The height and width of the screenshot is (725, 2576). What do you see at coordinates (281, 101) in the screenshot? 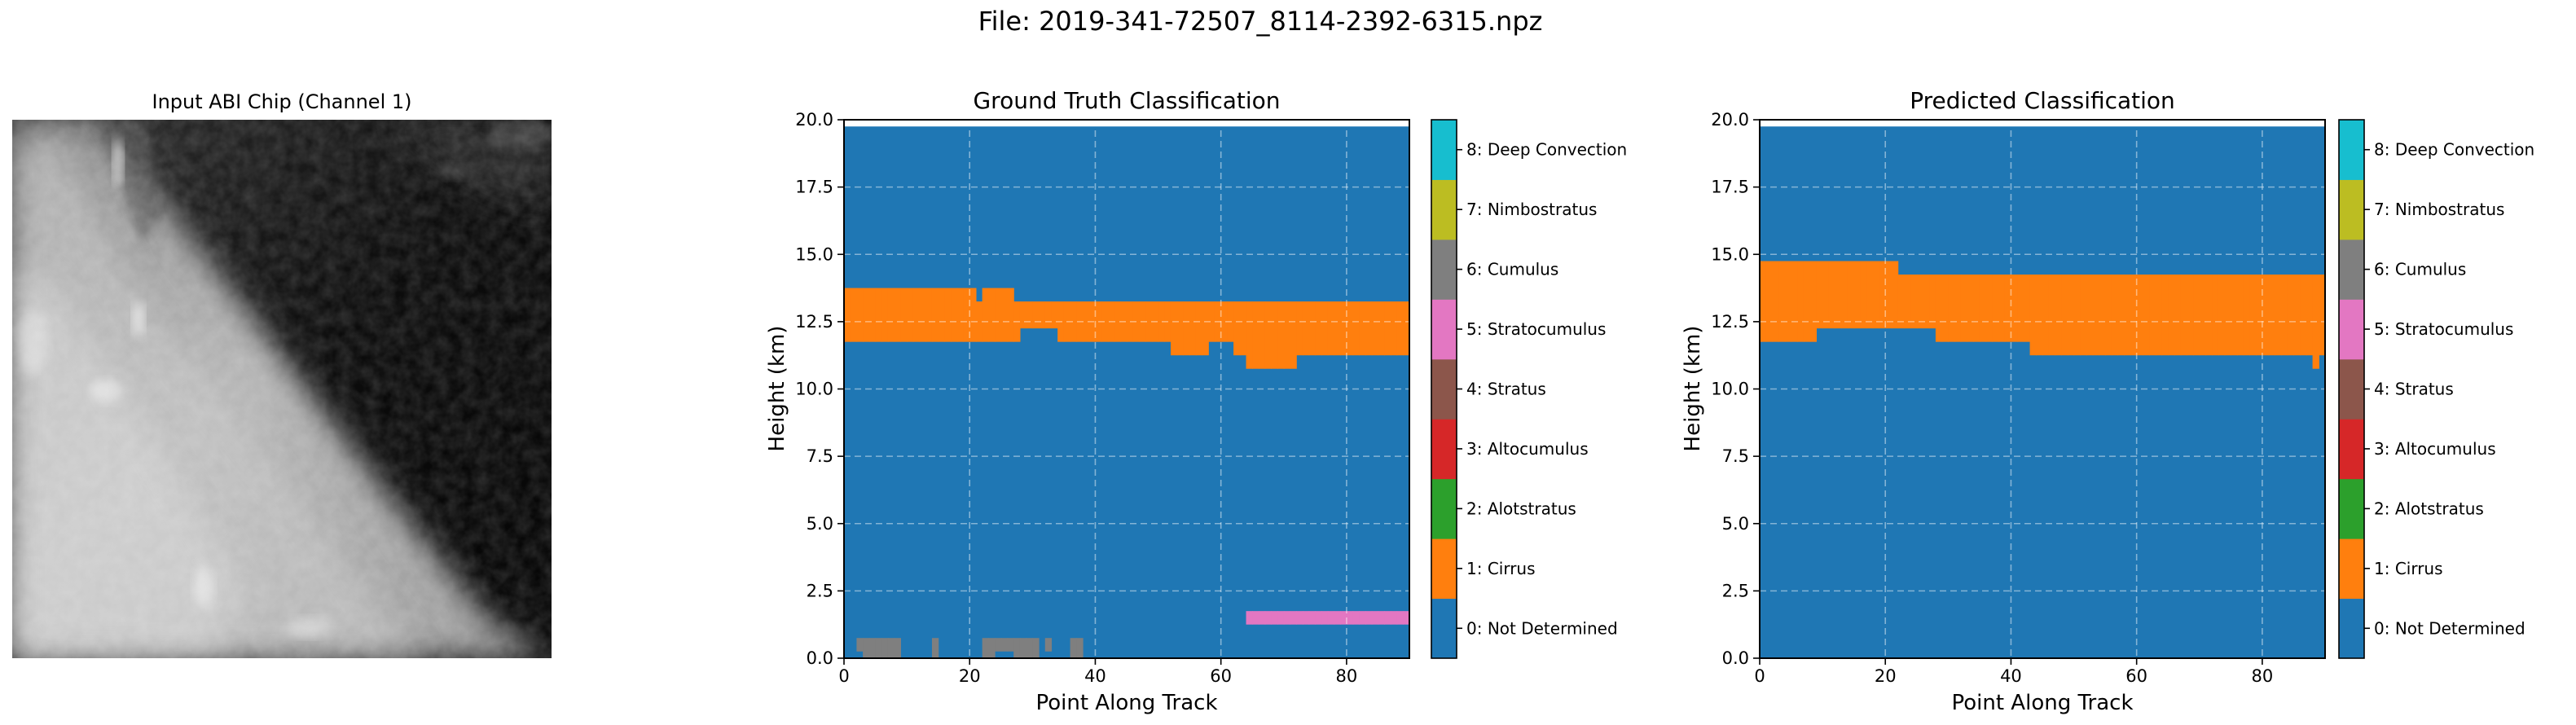
I see `abi-image-title: Input ABI Chip (Channel 1)` at bounding box center [281, 101].